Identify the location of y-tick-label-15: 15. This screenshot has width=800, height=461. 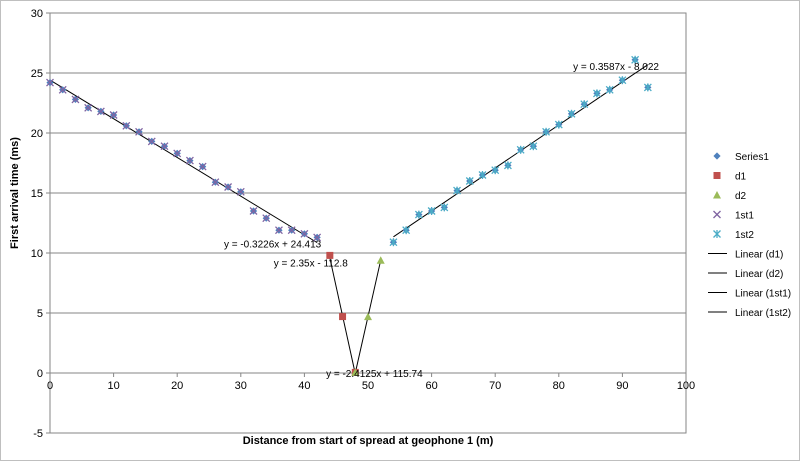
(37, 194).